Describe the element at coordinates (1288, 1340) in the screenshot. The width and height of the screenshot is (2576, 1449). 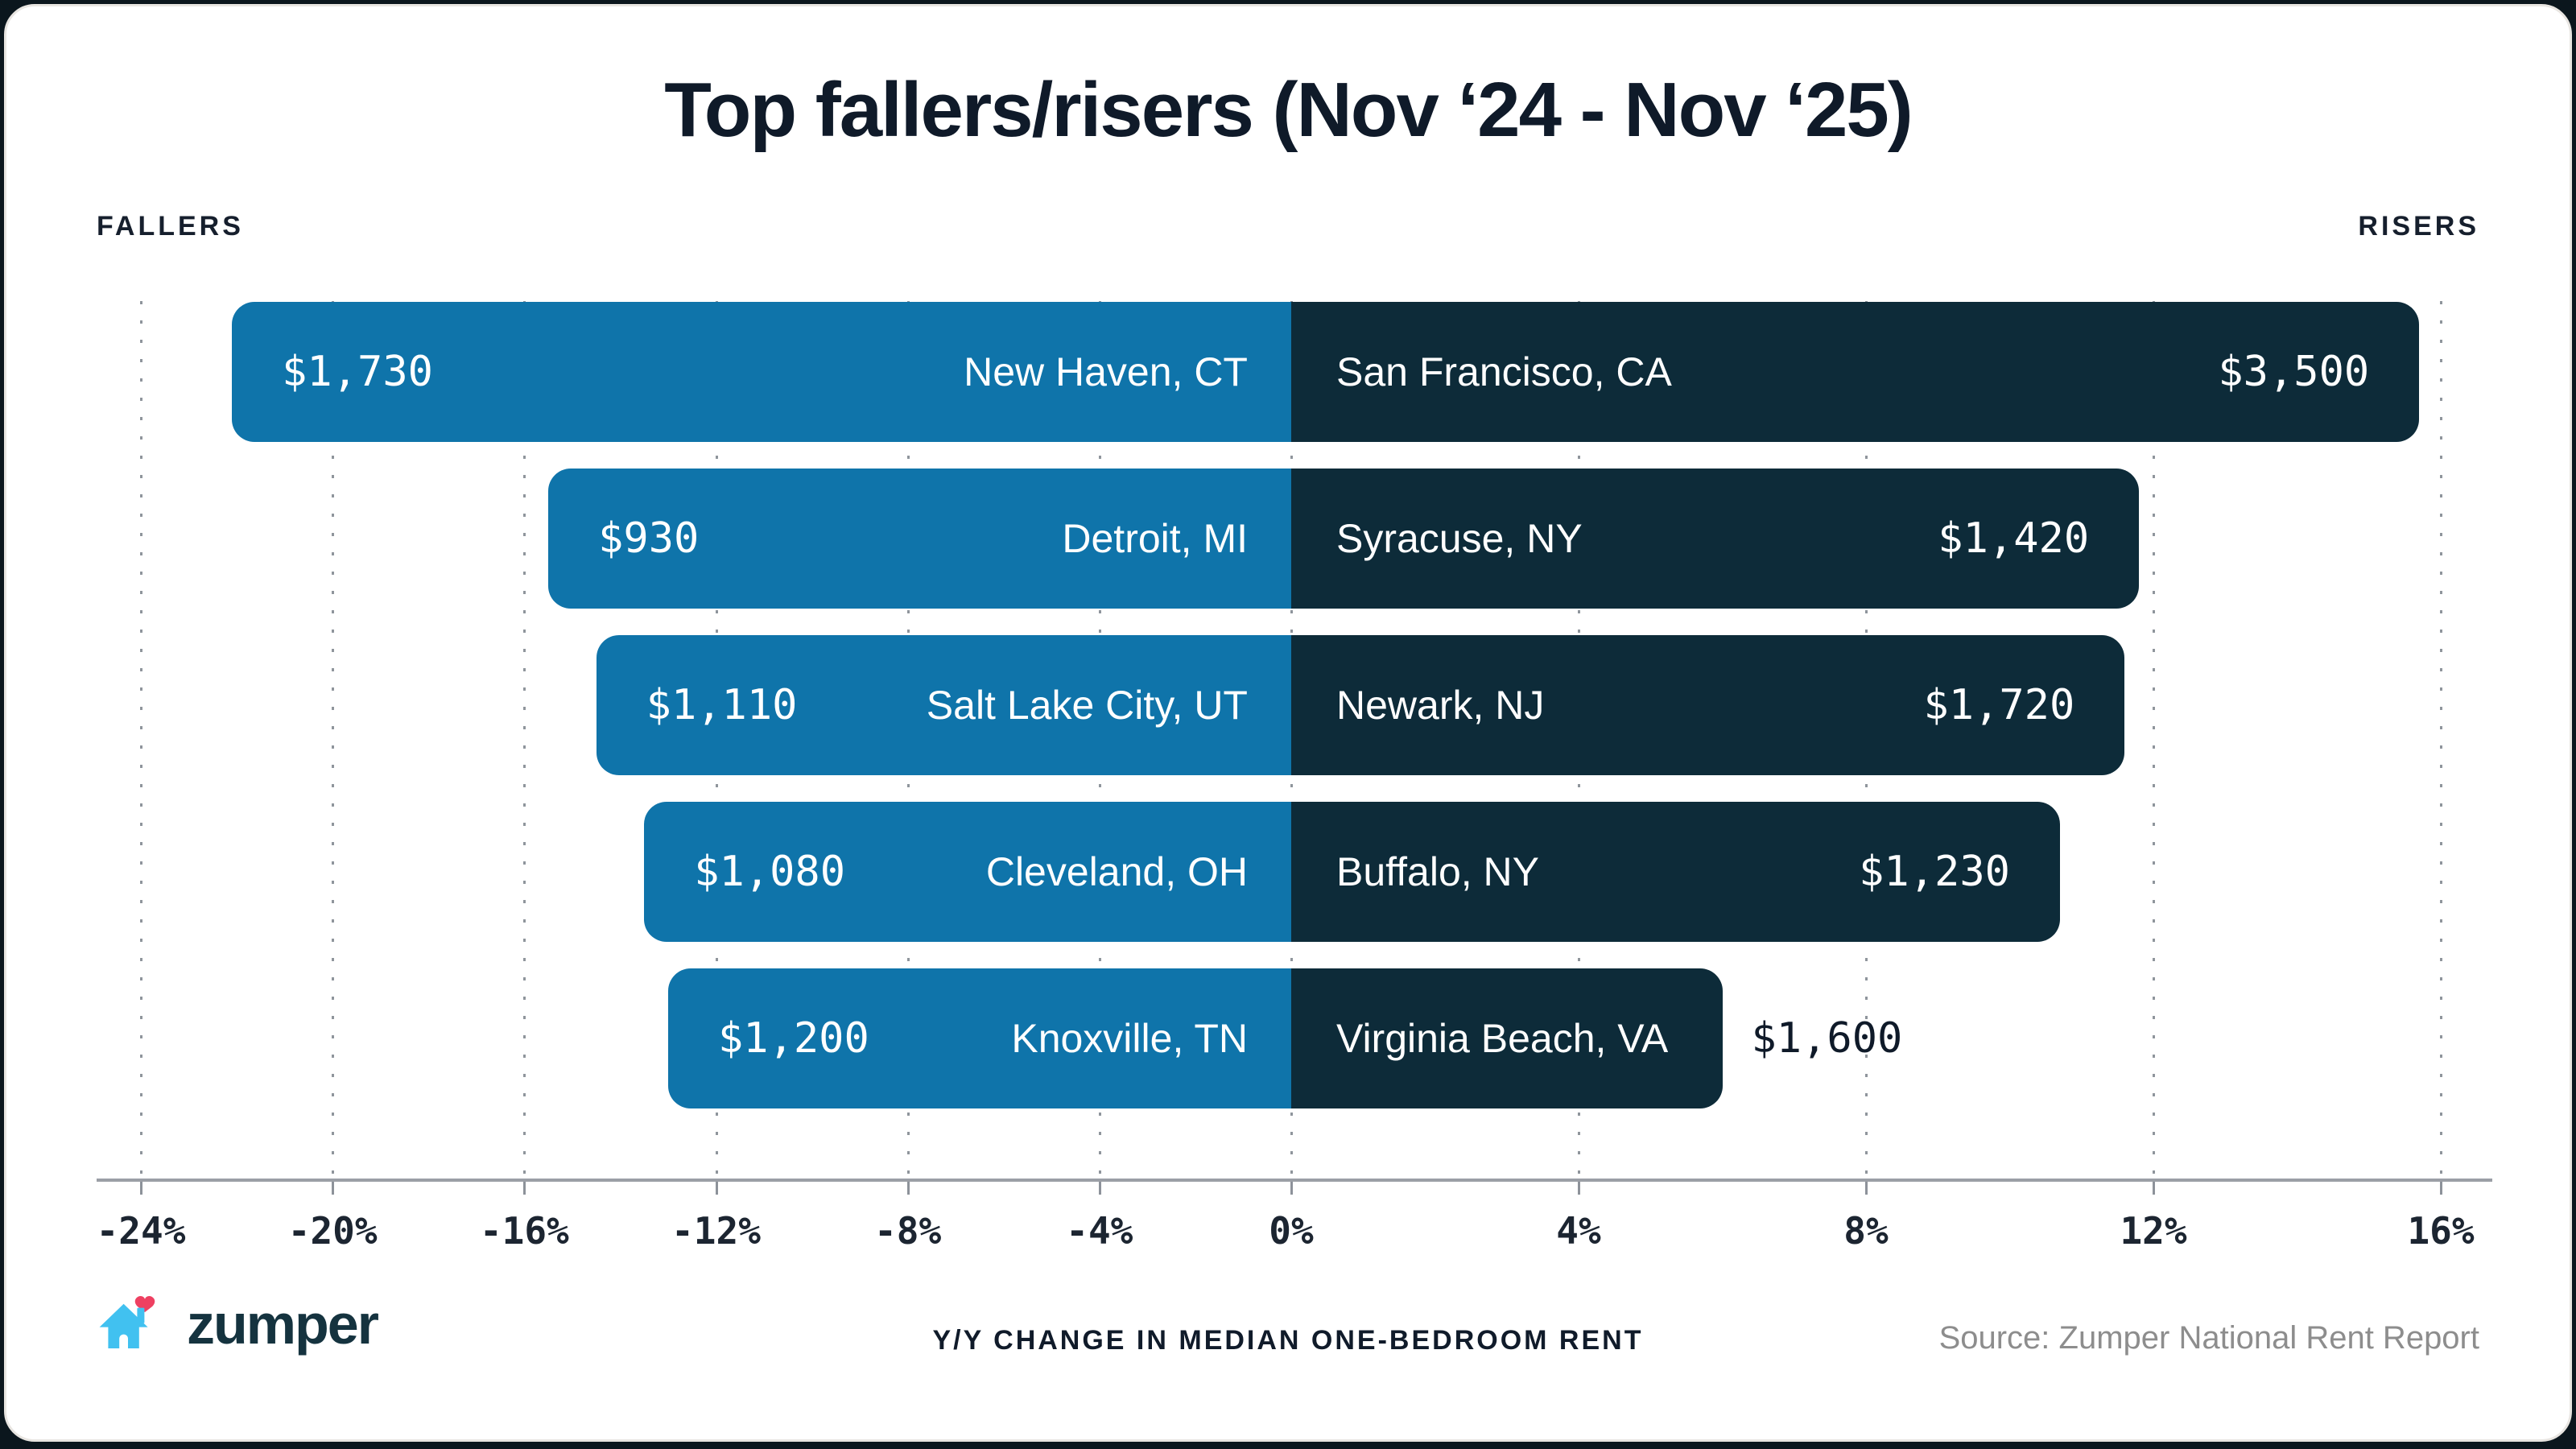
I see `x-axis-caption: Y/Y CHANGE IN MEDIAN ONE-BEDROOM RENT` at that location.